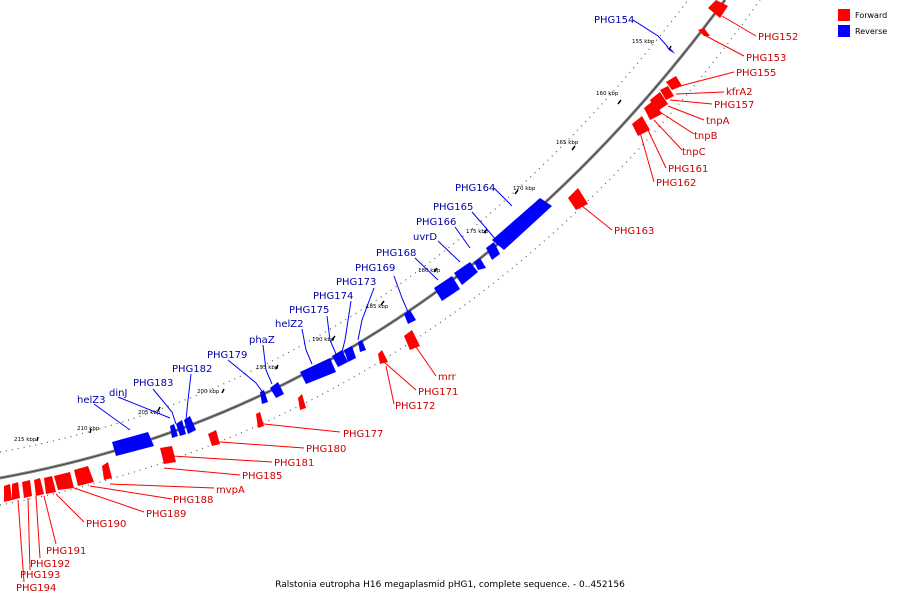  I want to click on gene-label: mrr, so click(447, 377).